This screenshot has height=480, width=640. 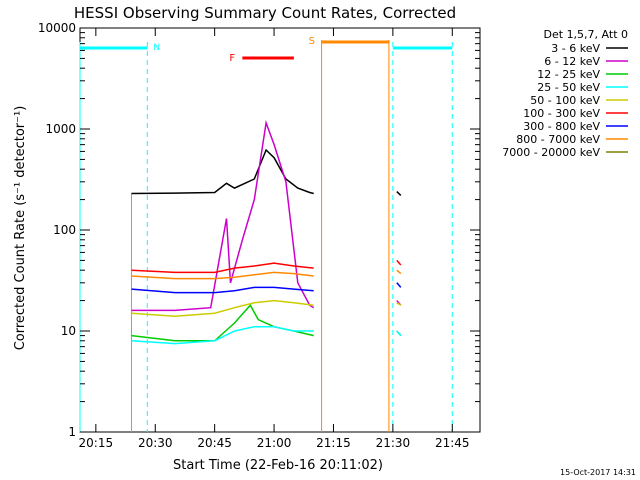 What do you see at coordinates (278, 465) in the screenshot?
I see `x-axis-label: Start Time (22-Feb-16 20:11:02)` at bounding box center [278, 465].